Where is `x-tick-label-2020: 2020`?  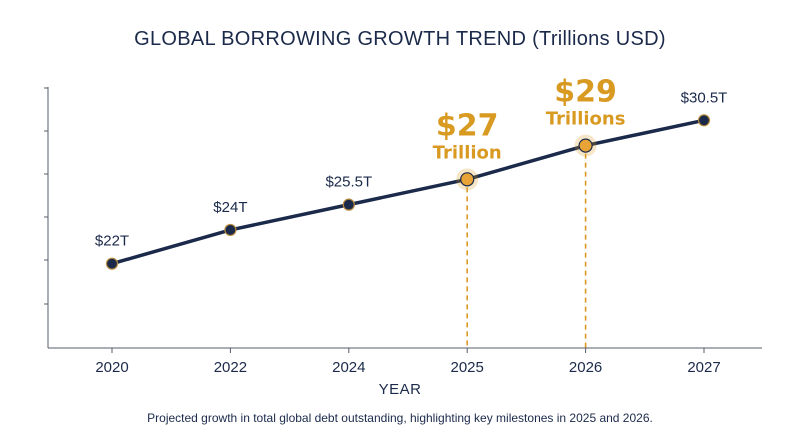
x-tick-label-2020: 2020 is located at coordinates (111, 367).